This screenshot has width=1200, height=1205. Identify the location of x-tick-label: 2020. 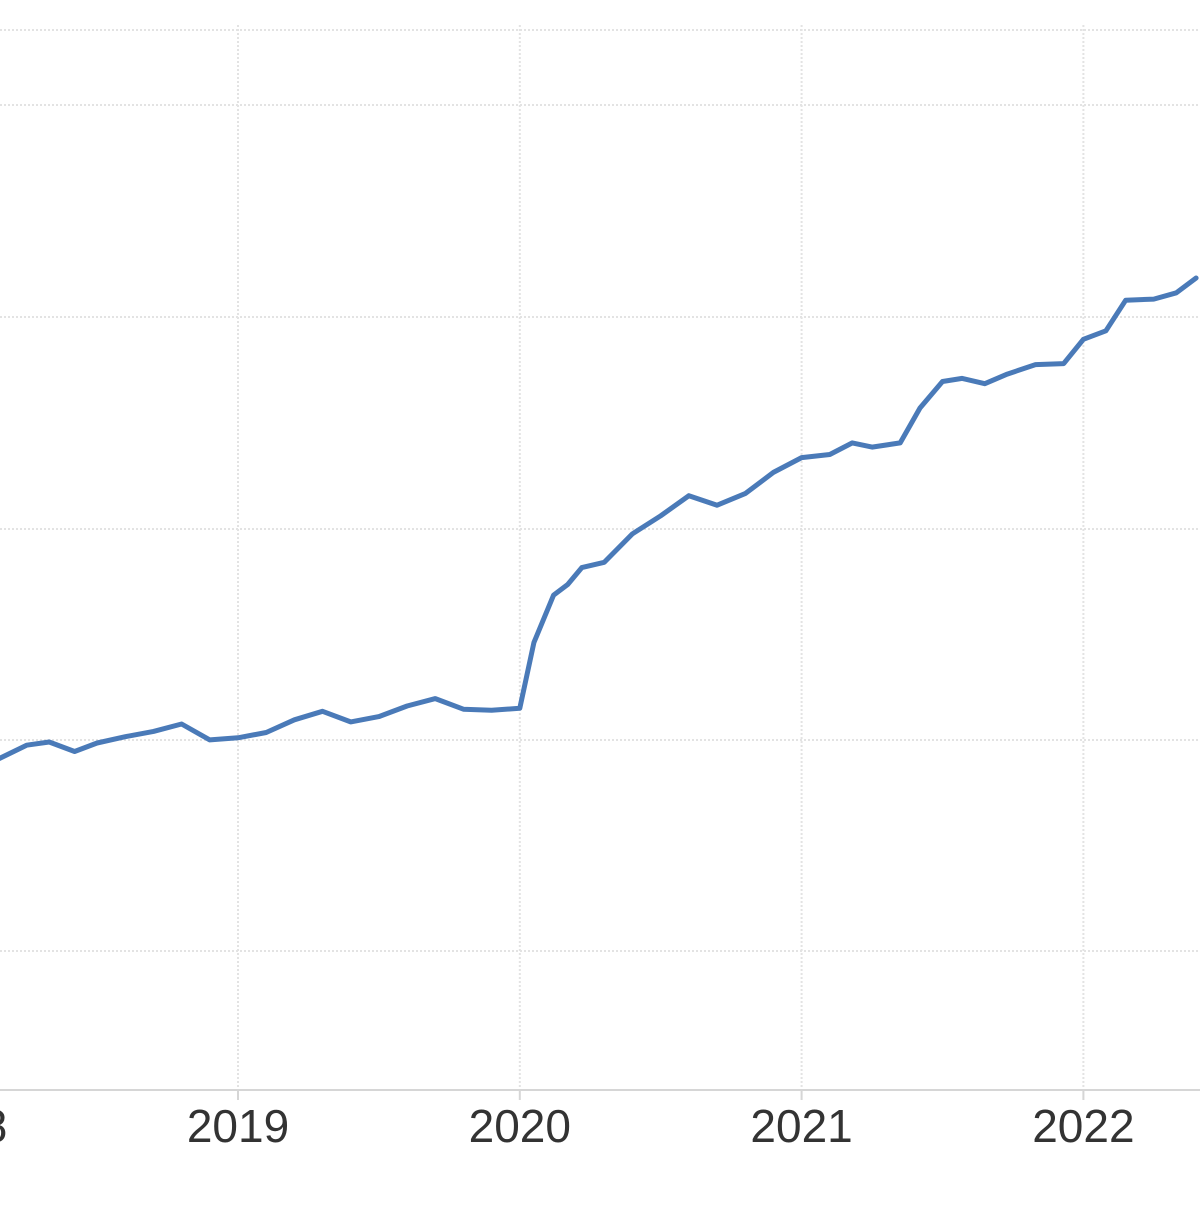
(520, 1126).